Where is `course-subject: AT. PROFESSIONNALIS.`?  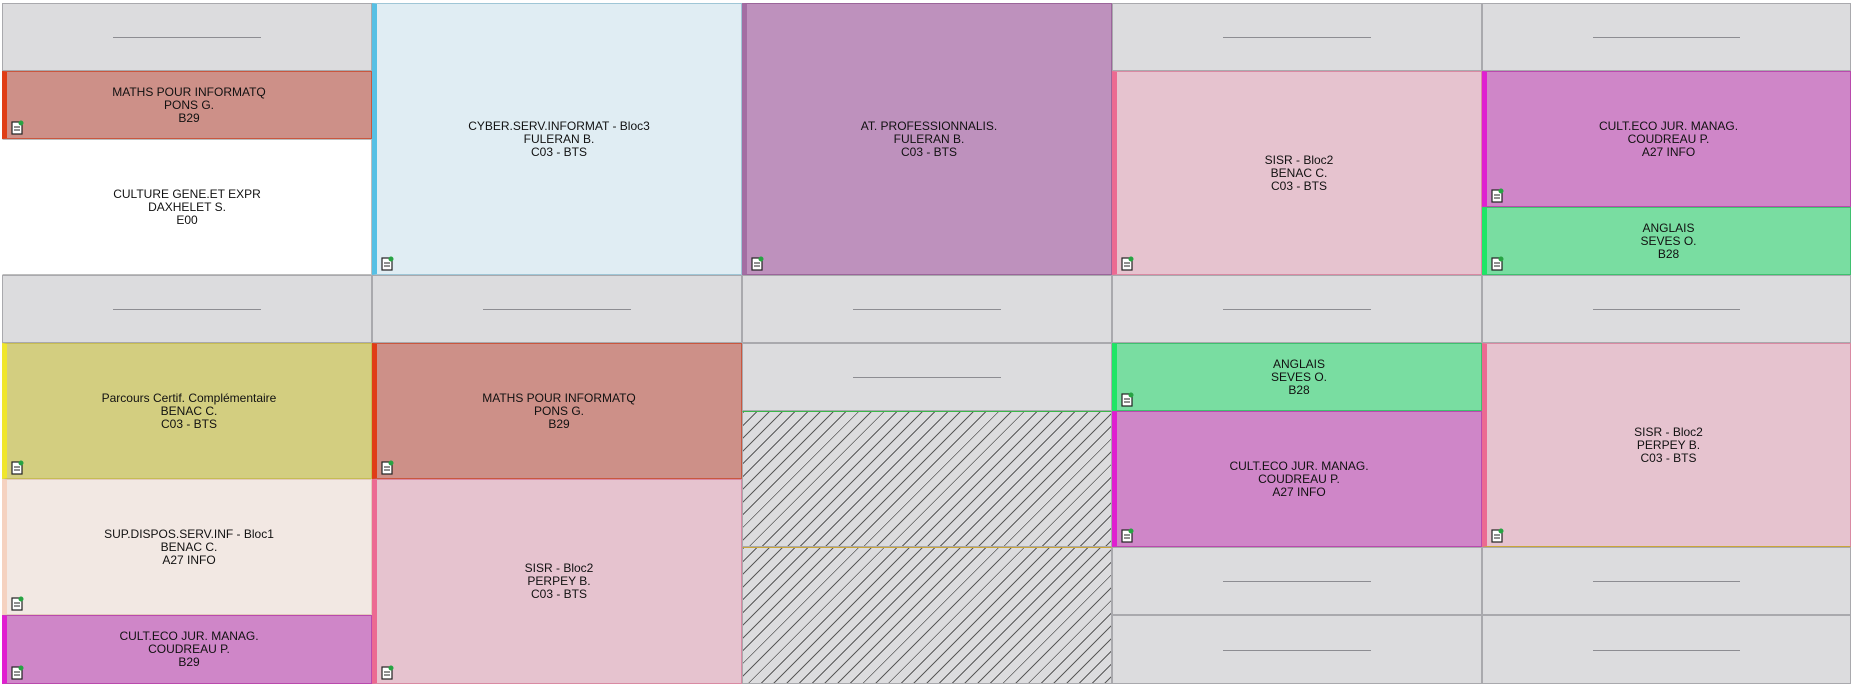
course-subject: AT. PROFESSIONNALIS. is located at coordinates (929, 125).